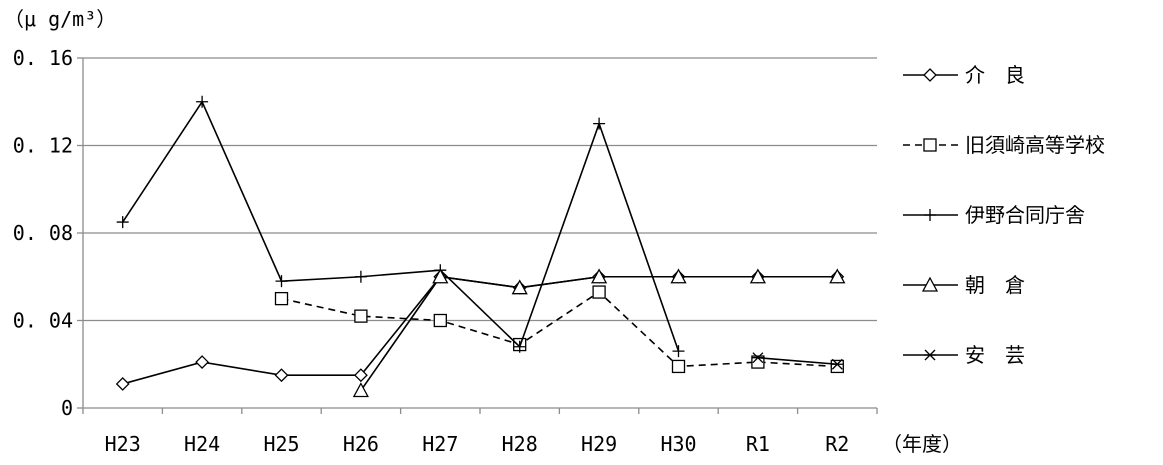 This screenshot has height=465, width=1163. Describe the element at coordinates (60, 19) in the screenshot. I see `y-axis-unit-label: （μ g/m³）` at that location.